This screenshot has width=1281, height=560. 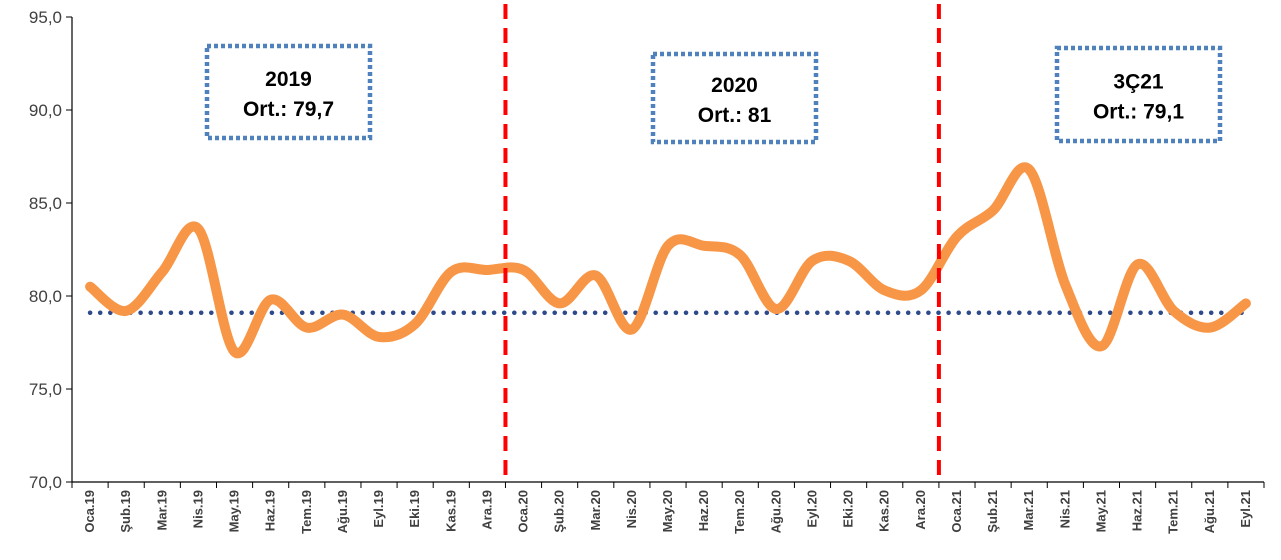 What do you see at coordinates (1245, 509) in the screenshot?
I see `x-tick-label: Eyl.21` at bounding box center [1245, 509].